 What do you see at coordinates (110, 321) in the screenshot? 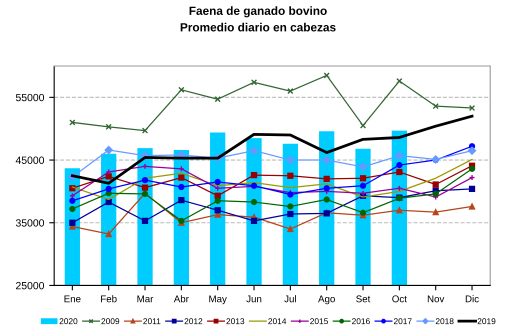
I see `legend-label: 2009` at bounding box center [110, 321].